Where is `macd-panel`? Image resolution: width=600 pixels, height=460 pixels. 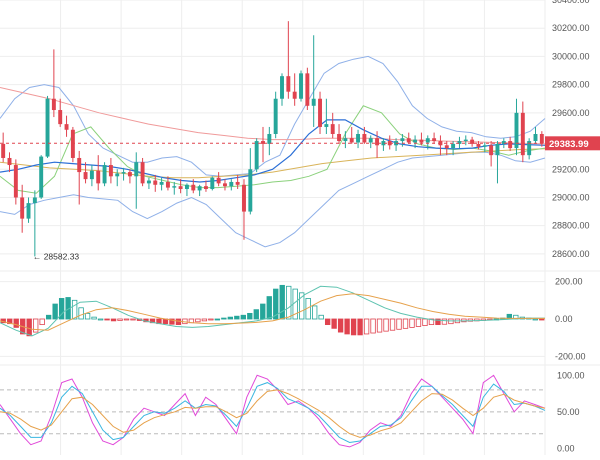
macd-panel is located at coordinates (272, 310).